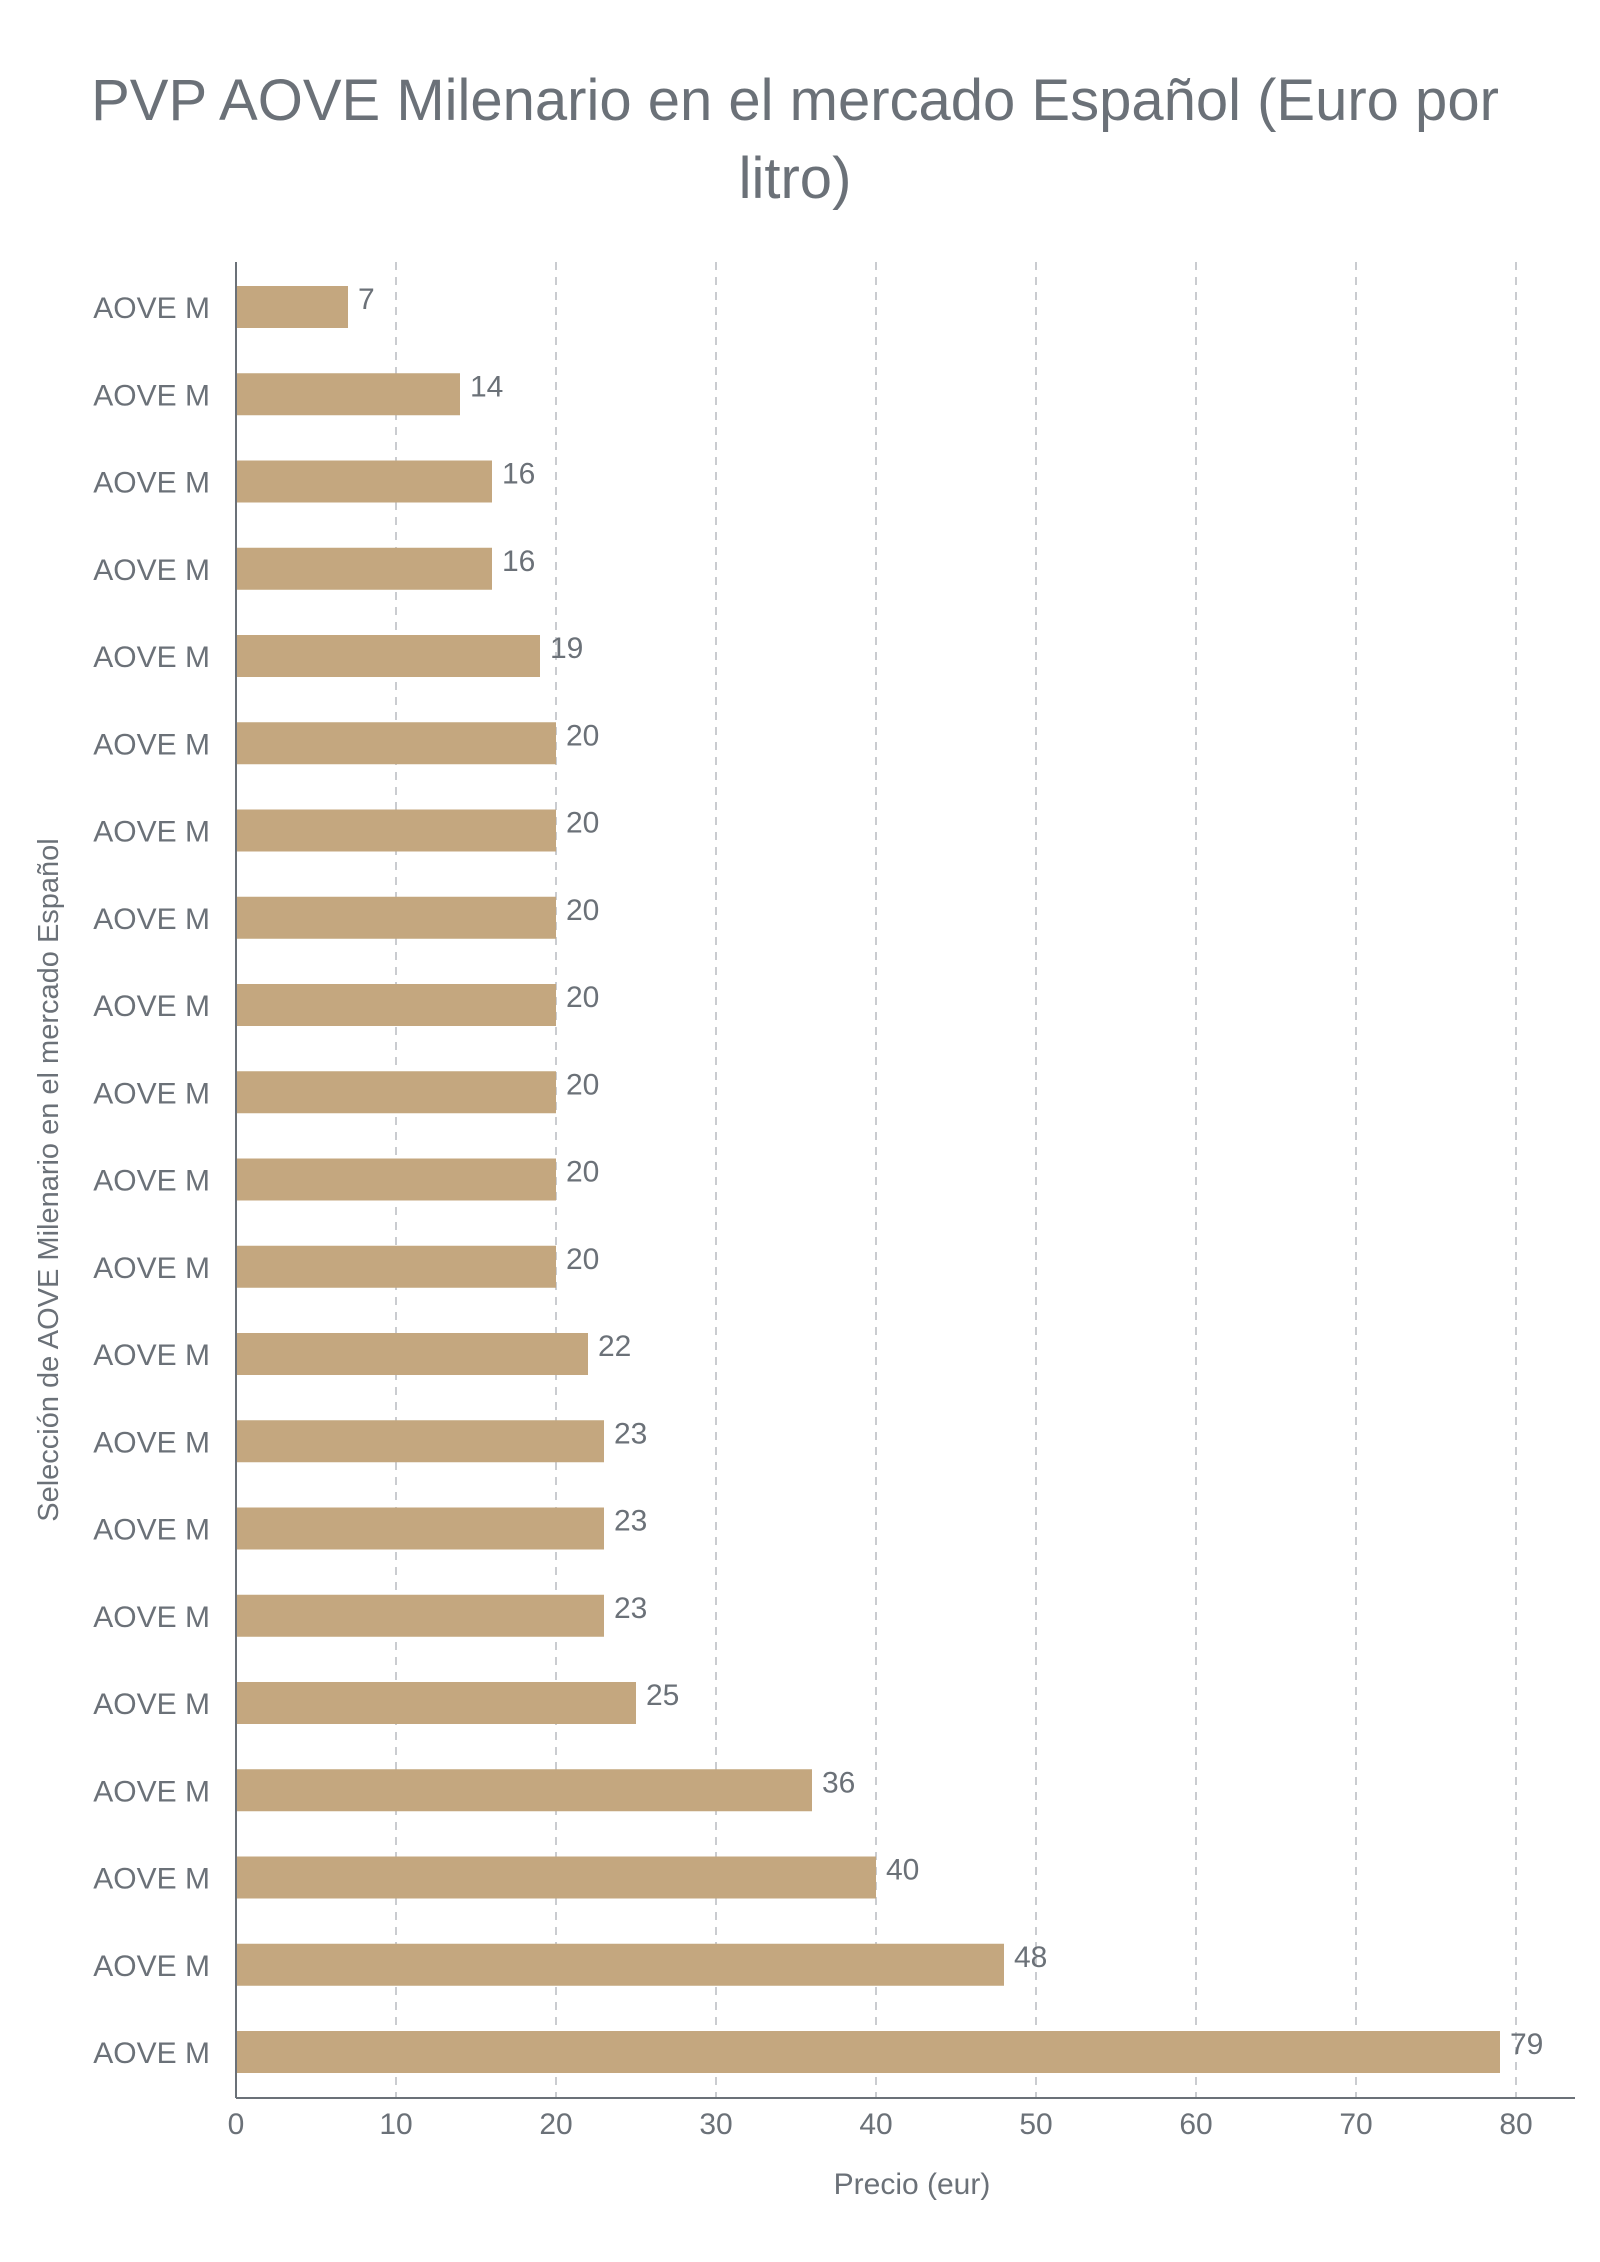 The image size is (1600, 2262). I want to click on value-label: 48, so click(1030, 1957).